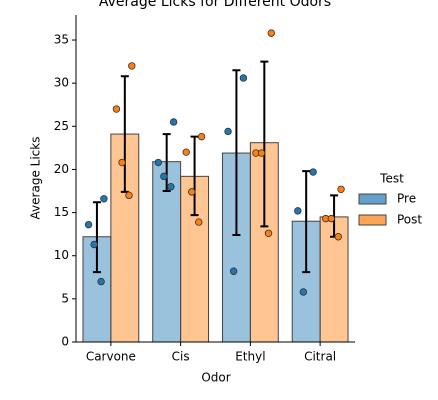  I want to click on x-tick-label: Ethyl, so click(250, 357).